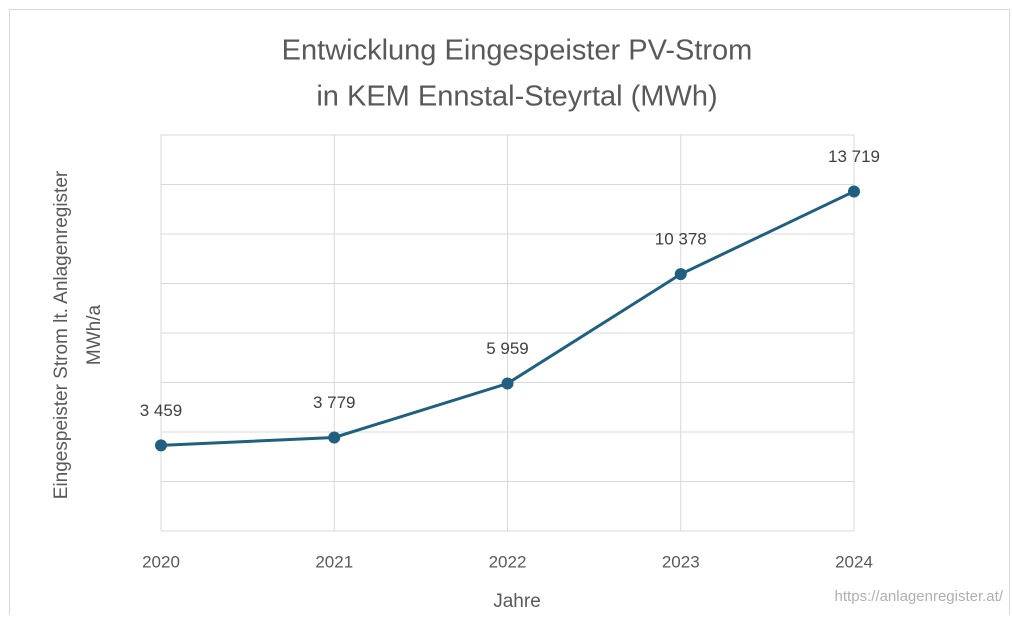 The height and width of the screenshot is (620, 1012). Describe the element at coordinates (517, 601) in the screenshot. I see `x-axis-label: Jahre` at that location.